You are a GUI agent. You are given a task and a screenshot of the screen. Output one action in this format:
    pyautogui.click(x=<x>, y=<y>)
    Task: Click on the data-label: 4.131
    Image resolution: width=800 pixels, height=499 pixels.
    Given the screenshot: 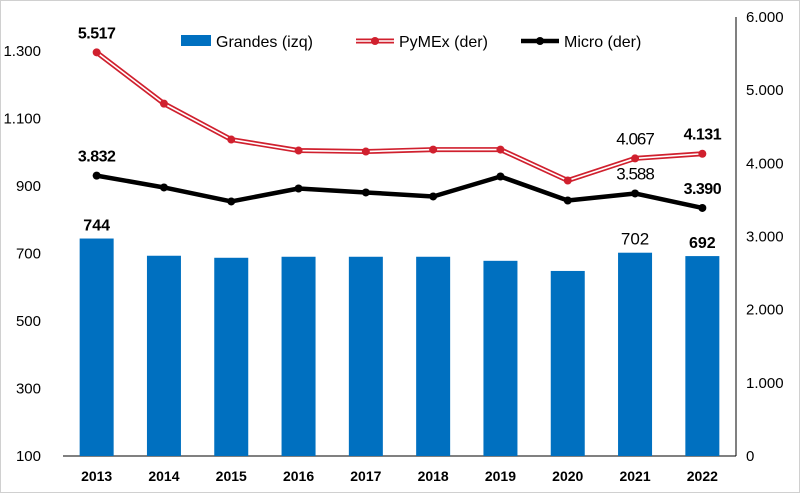 What is the action you would take?
    pyautogui.click(x=703, y=135)
    